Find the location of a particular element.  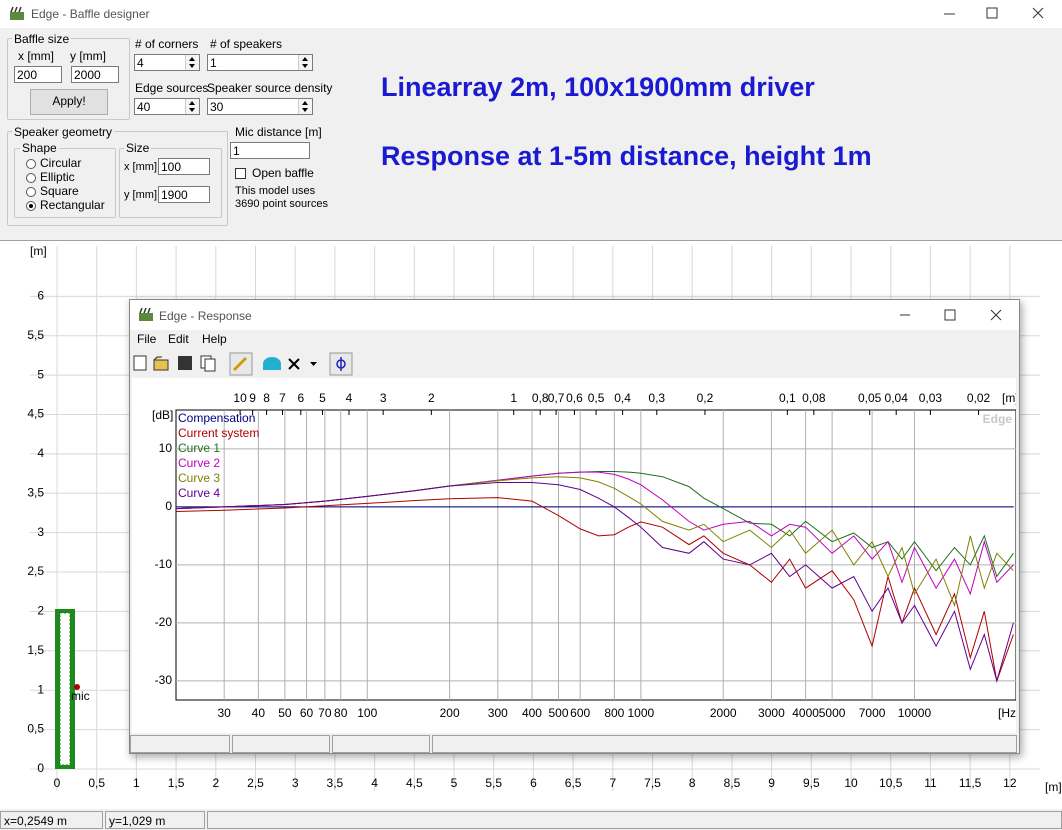

text-field: 100 is located at coordinates (184, 166).